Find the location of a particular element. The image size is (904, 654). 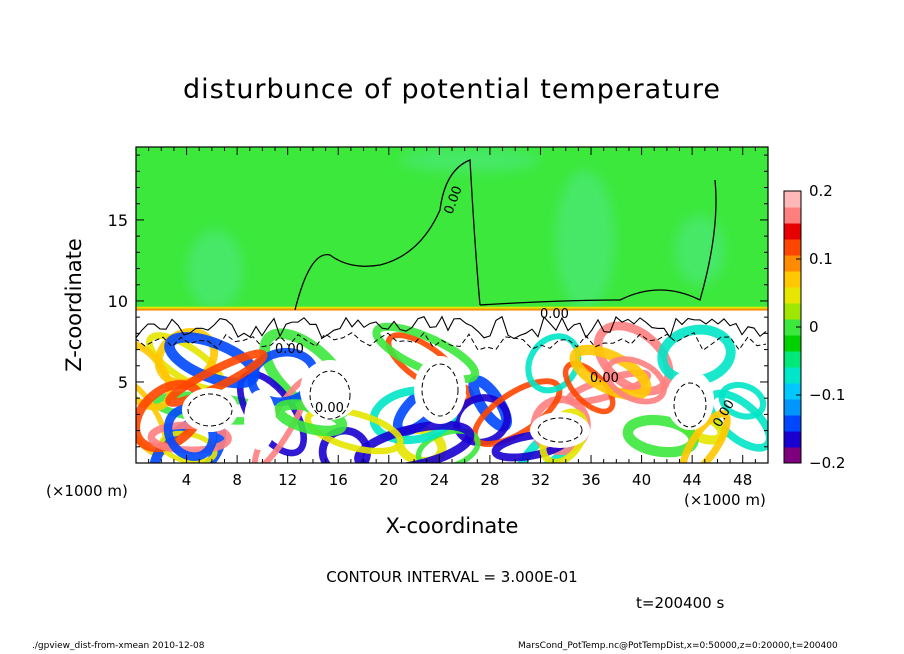

x-tick-label: 20 is located at coordinates (388, 480).